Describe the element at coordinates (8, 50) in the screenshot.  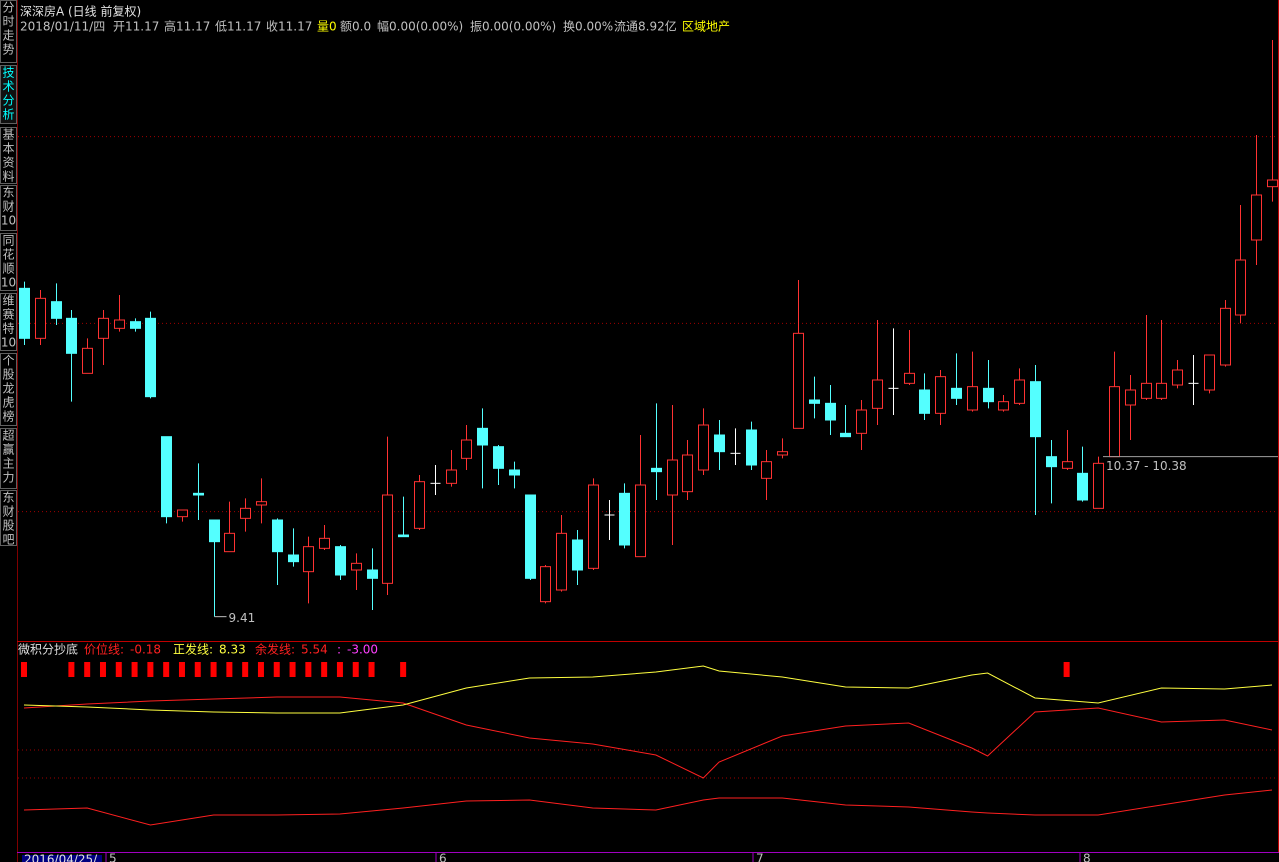
I see `sidebar-tab-label: 势` at that location.